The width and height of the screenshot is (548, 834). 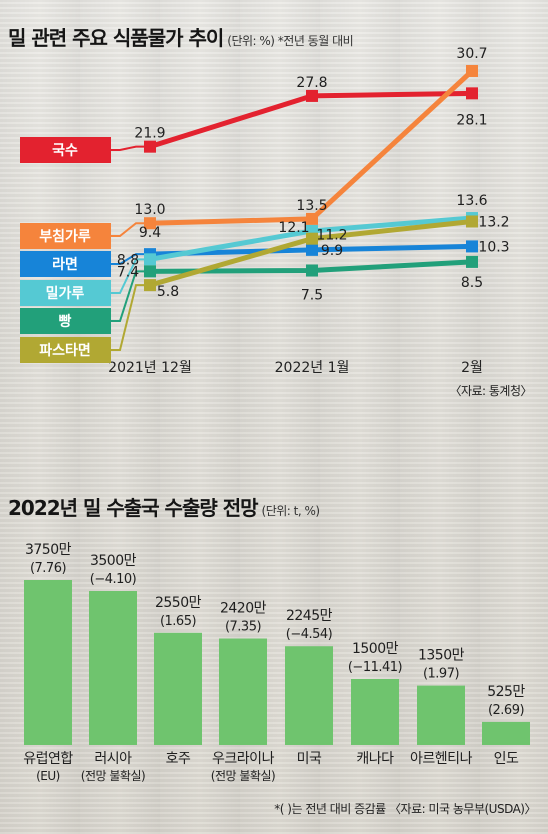 I want to click on chart2-title: 2022년 밀 수출국 수출량 전망 (단위: t, %), so click(x=164, y=506).